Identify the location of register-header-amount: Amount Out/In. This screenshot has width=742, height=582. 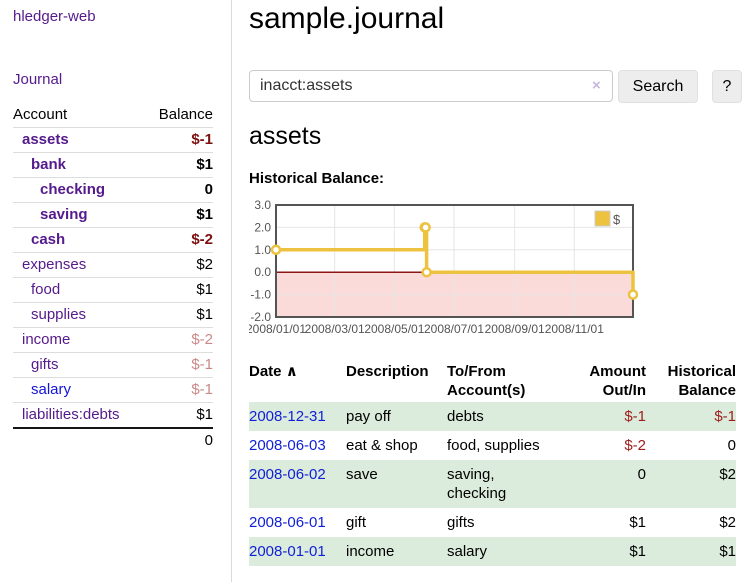
(617, 381).